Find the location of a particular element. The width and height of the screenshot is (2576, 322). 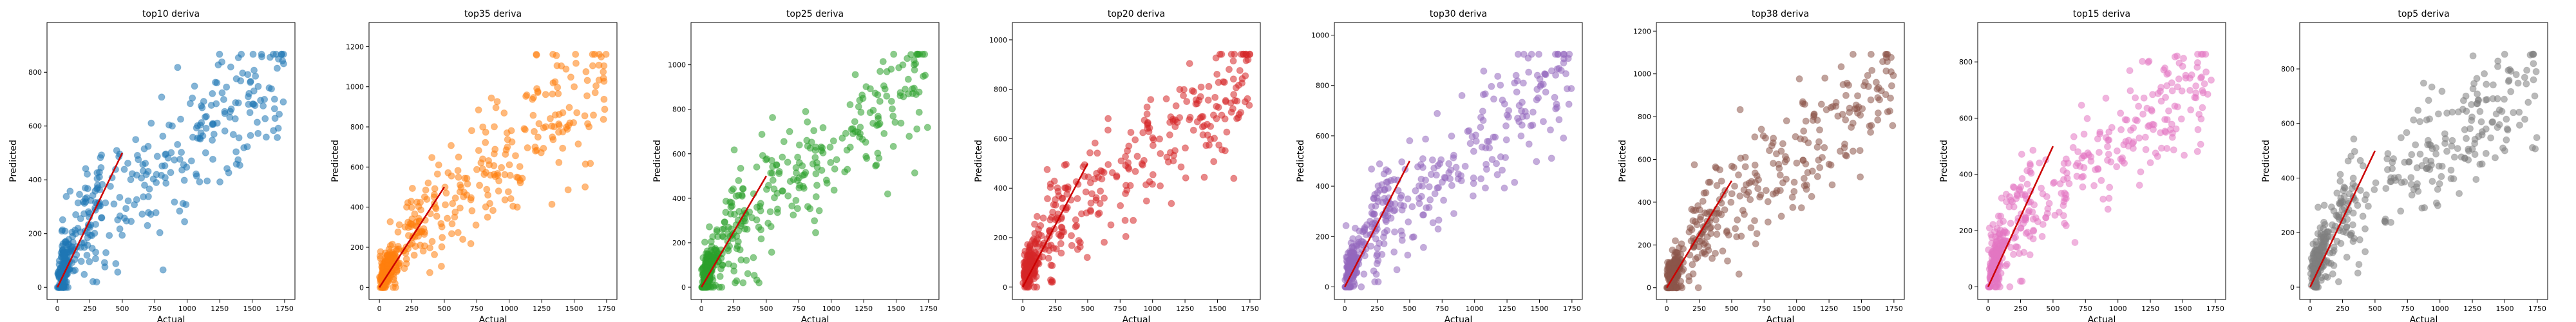

y-tick-label: 600 is located at coordinates (2288, 124).